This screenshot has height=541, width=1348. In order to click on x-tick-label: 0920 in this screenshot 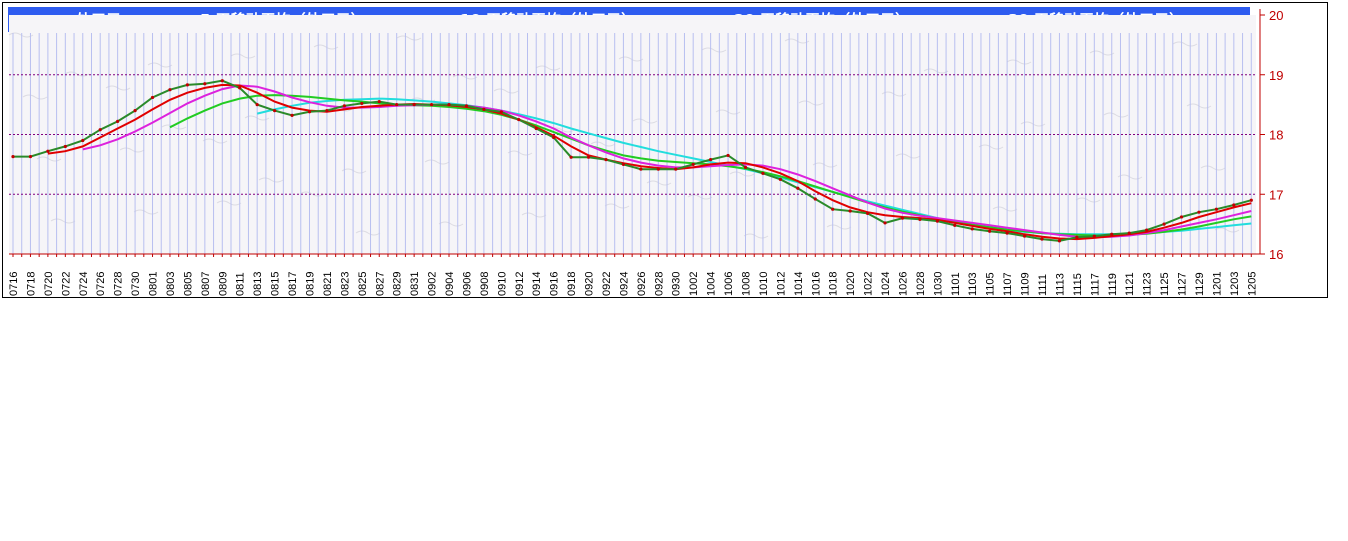, I will do `click(590, 284)`.